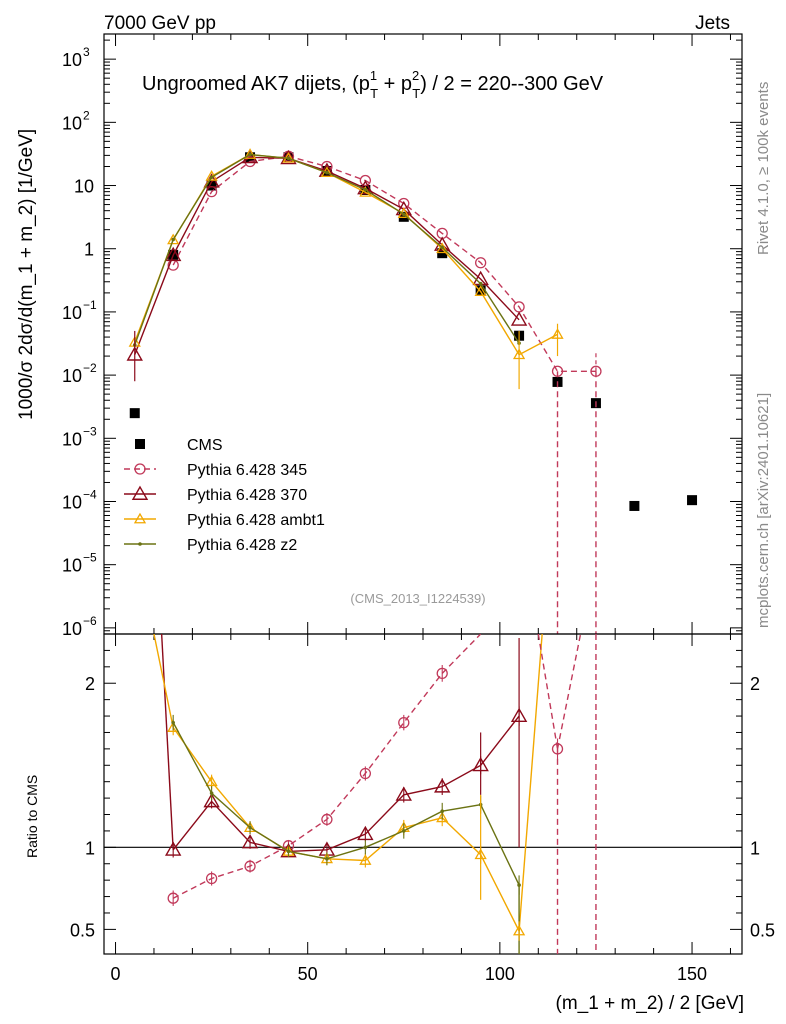  I want to click on ambt1-ratio-line, so click(346, 829).